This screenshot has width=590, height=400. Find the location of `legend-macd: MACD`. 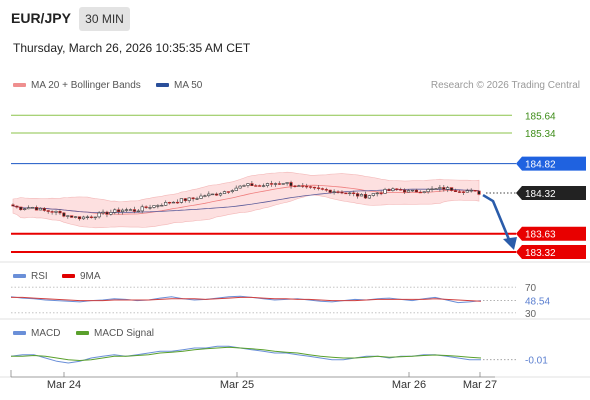

legend-macd: MACD is located at coordinates (36, 333).